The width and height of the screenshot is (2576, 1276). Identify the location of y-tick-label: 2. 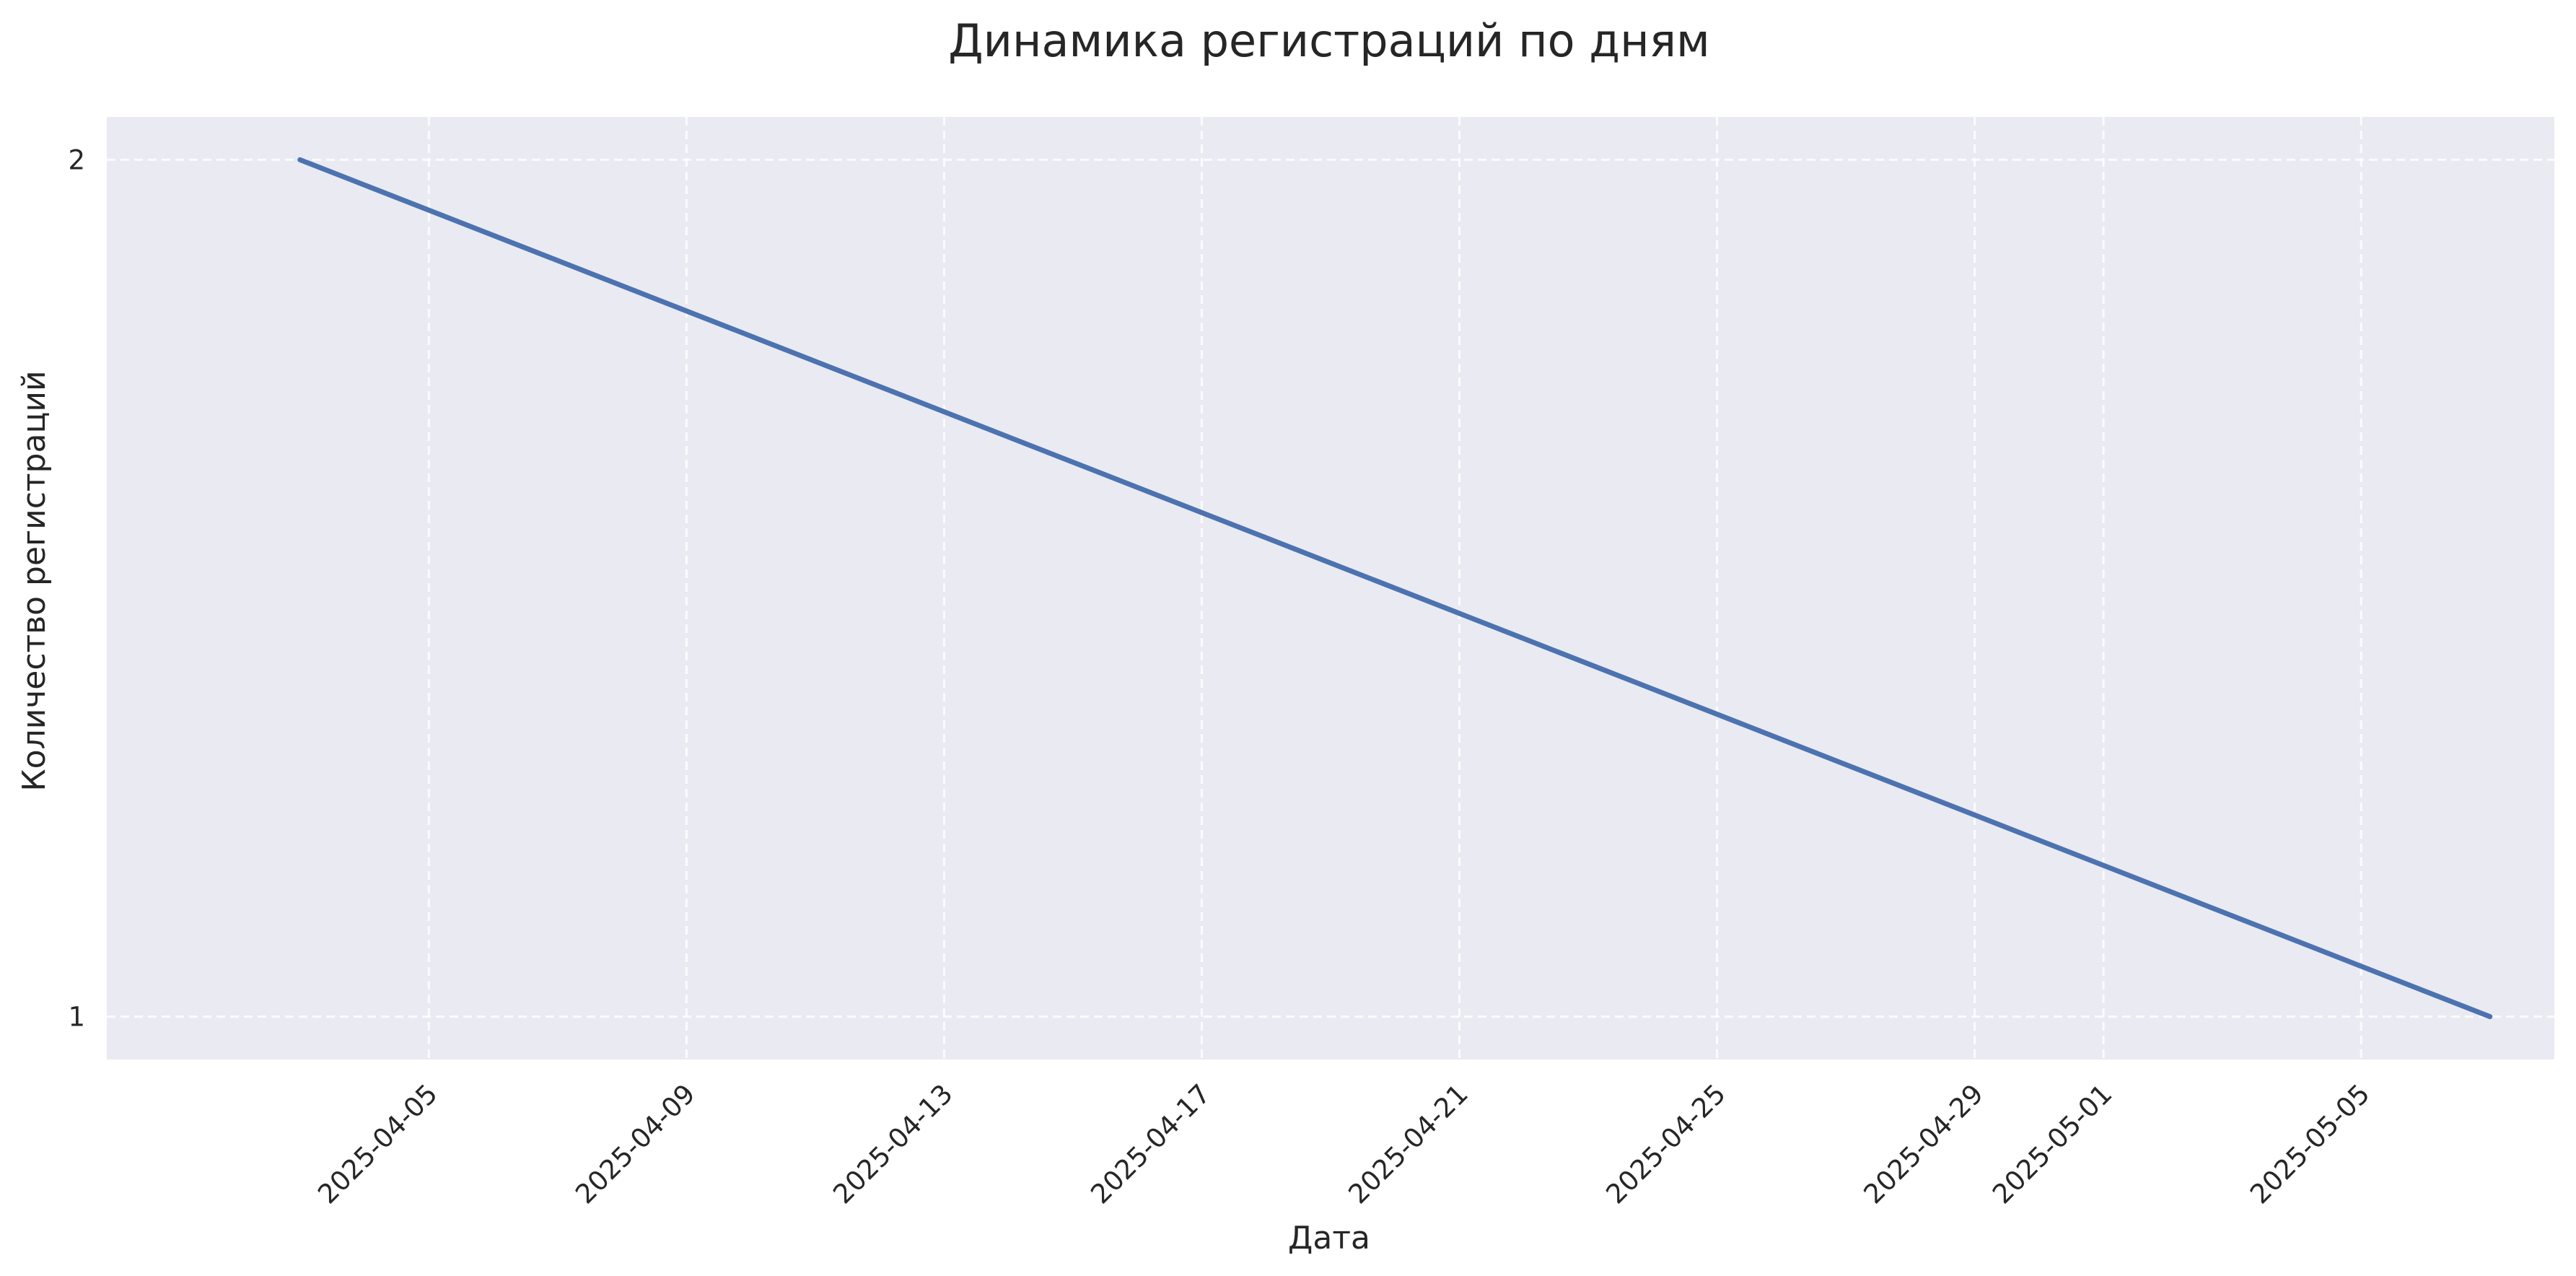
(76, 159).